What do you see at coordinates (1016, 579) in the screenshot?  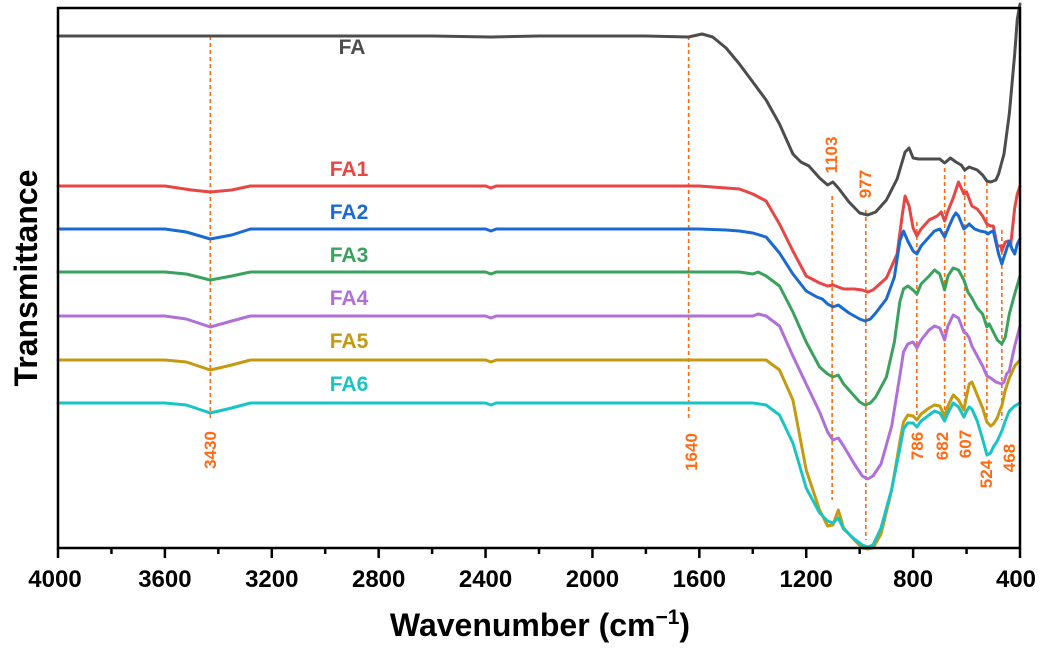 I see `x-tick-label: 400` at bounding box center [1016, 579].